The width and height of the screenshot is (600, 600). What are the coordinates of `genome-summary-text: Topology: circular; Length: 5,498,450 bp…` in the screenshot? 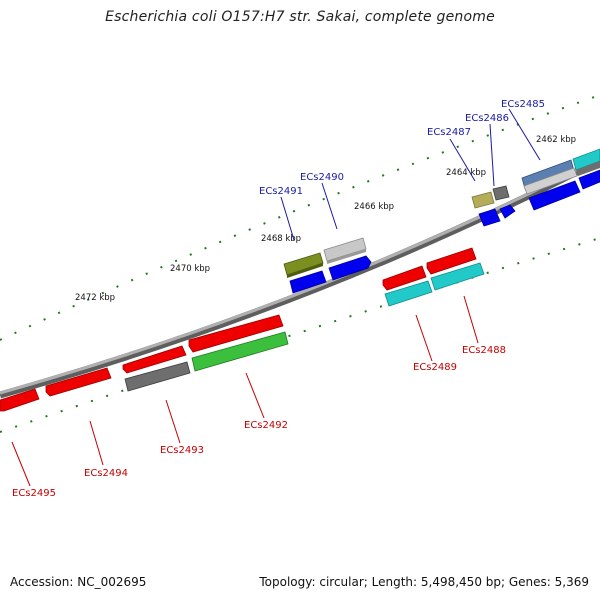 It's located at (424, 582).